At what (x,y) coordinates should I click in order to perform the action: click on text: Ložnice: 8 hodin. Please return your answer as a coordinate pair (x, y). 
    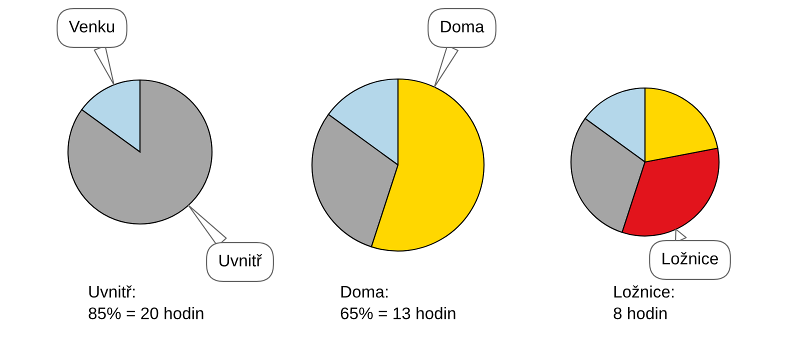
    Looking at the image, I should click on (644, 302).